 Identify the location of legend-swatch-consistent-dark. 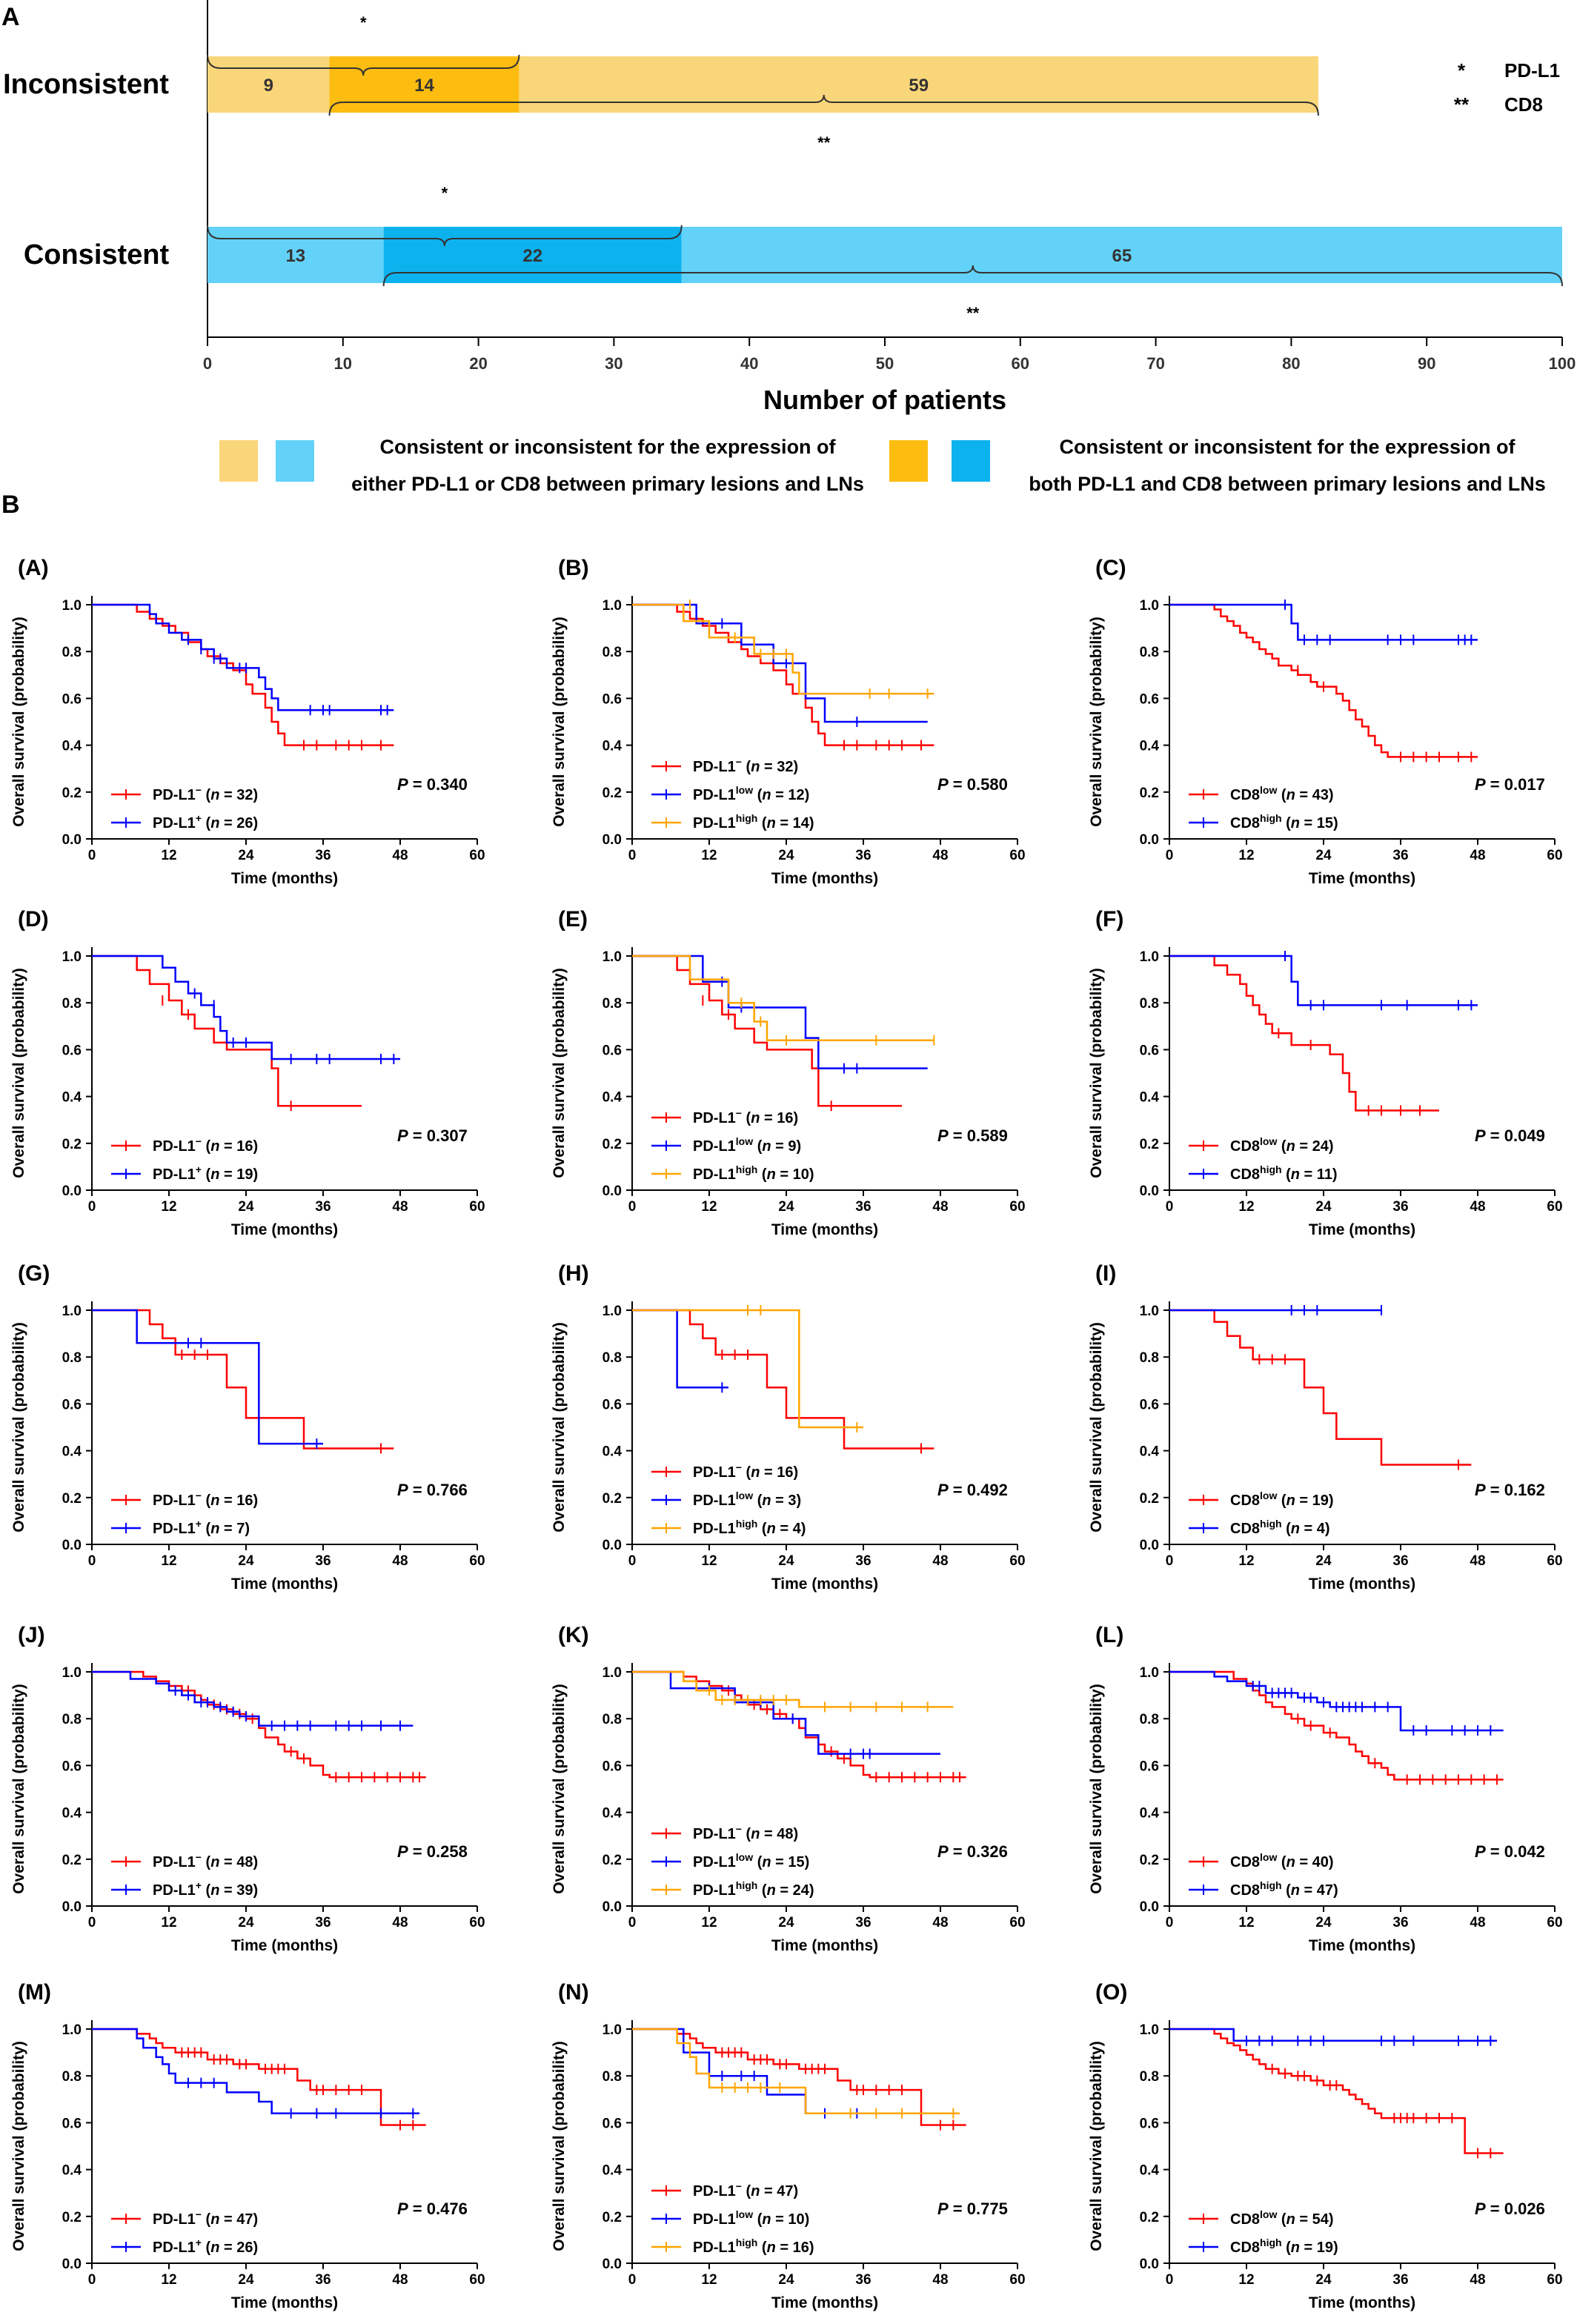
(971, 461).